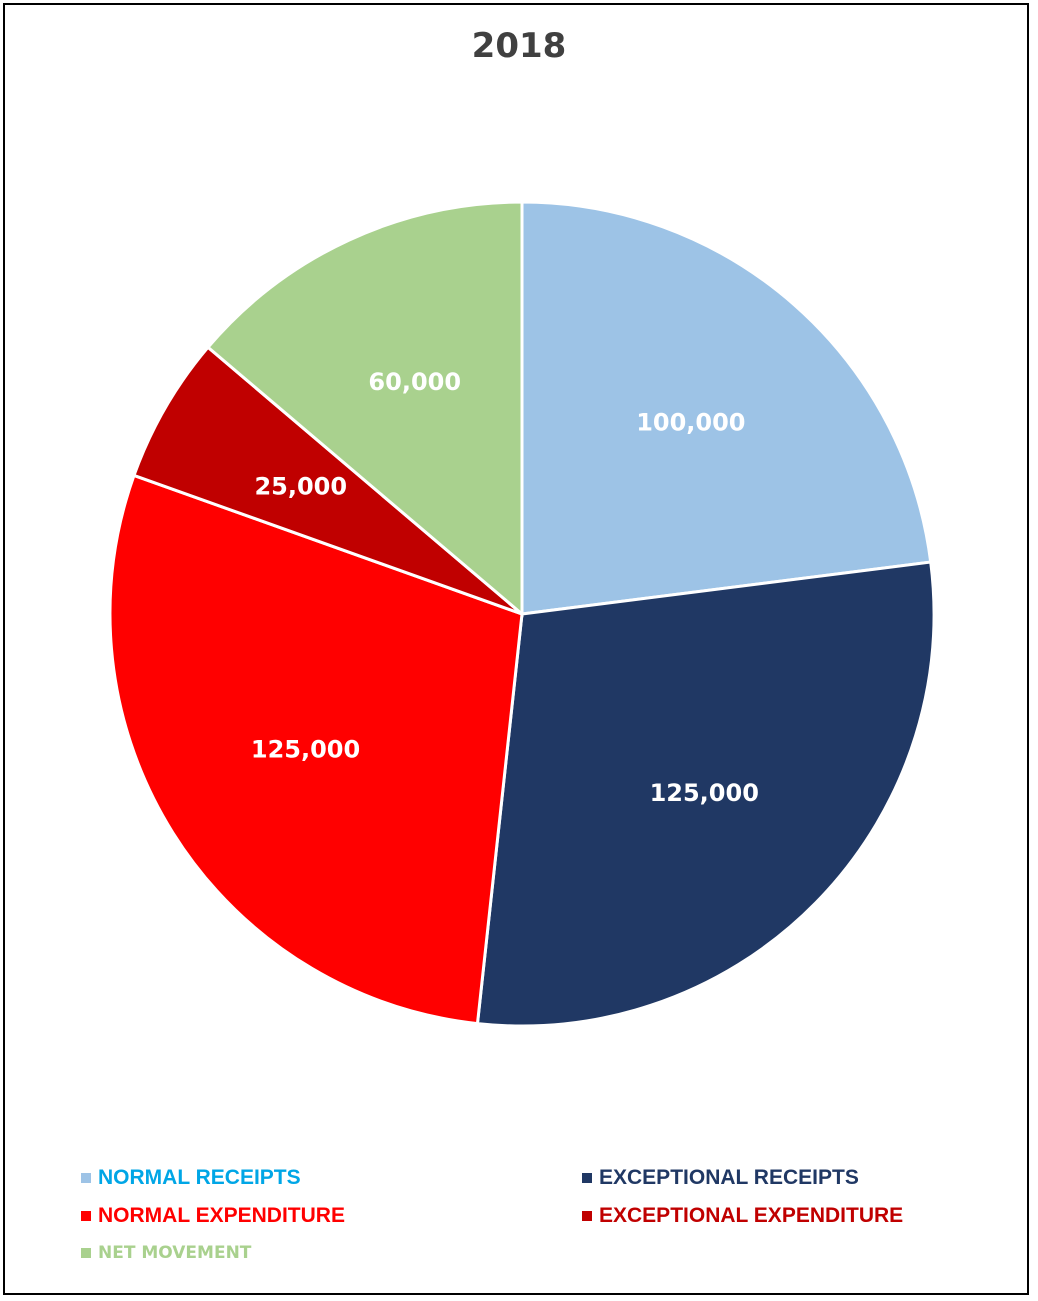  I want to click on pie-slice-net-movement, so click(364, 409).